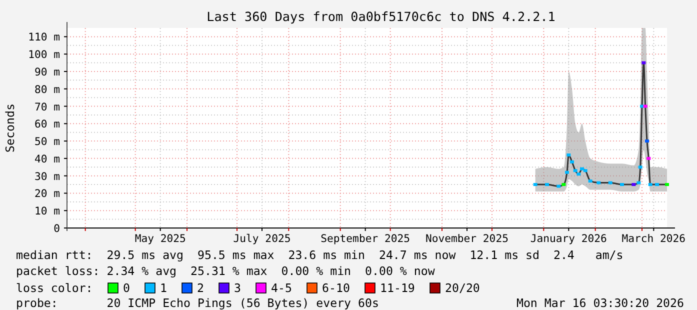 The image size is (697, 310). Describe the element at coordinates (397, 288) in the screenshot. I see `legend-label: 11-19` at that location.